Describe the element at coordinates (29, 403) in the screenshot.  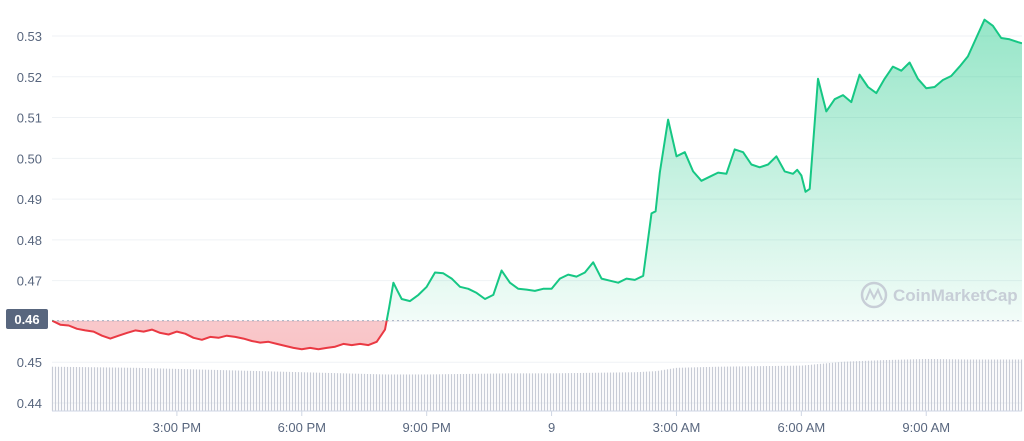
I see `y-tick-label: 0.44` at that location.